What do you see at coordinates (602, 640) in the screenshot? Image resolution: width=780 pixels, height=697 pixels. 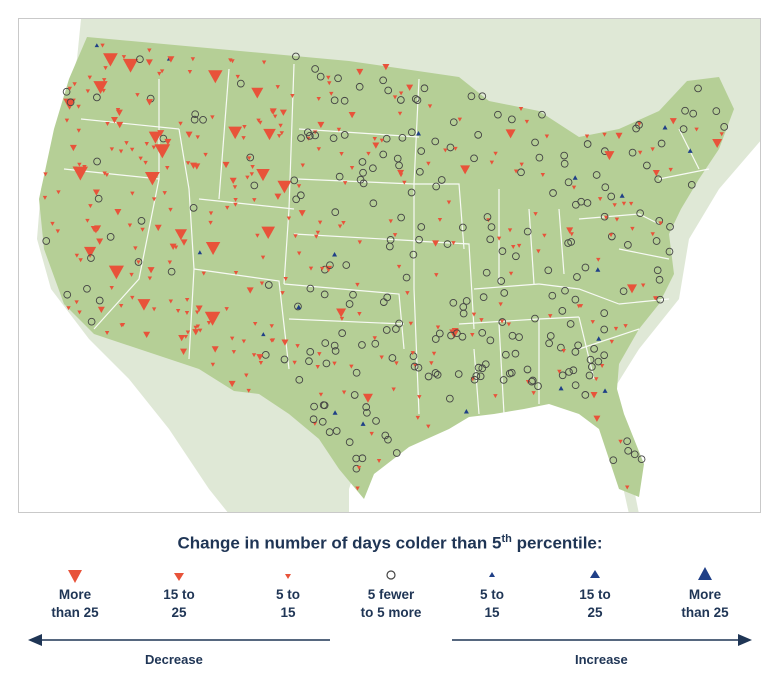 I see `increase-arrow-icon` at bounding box center [602, 640].